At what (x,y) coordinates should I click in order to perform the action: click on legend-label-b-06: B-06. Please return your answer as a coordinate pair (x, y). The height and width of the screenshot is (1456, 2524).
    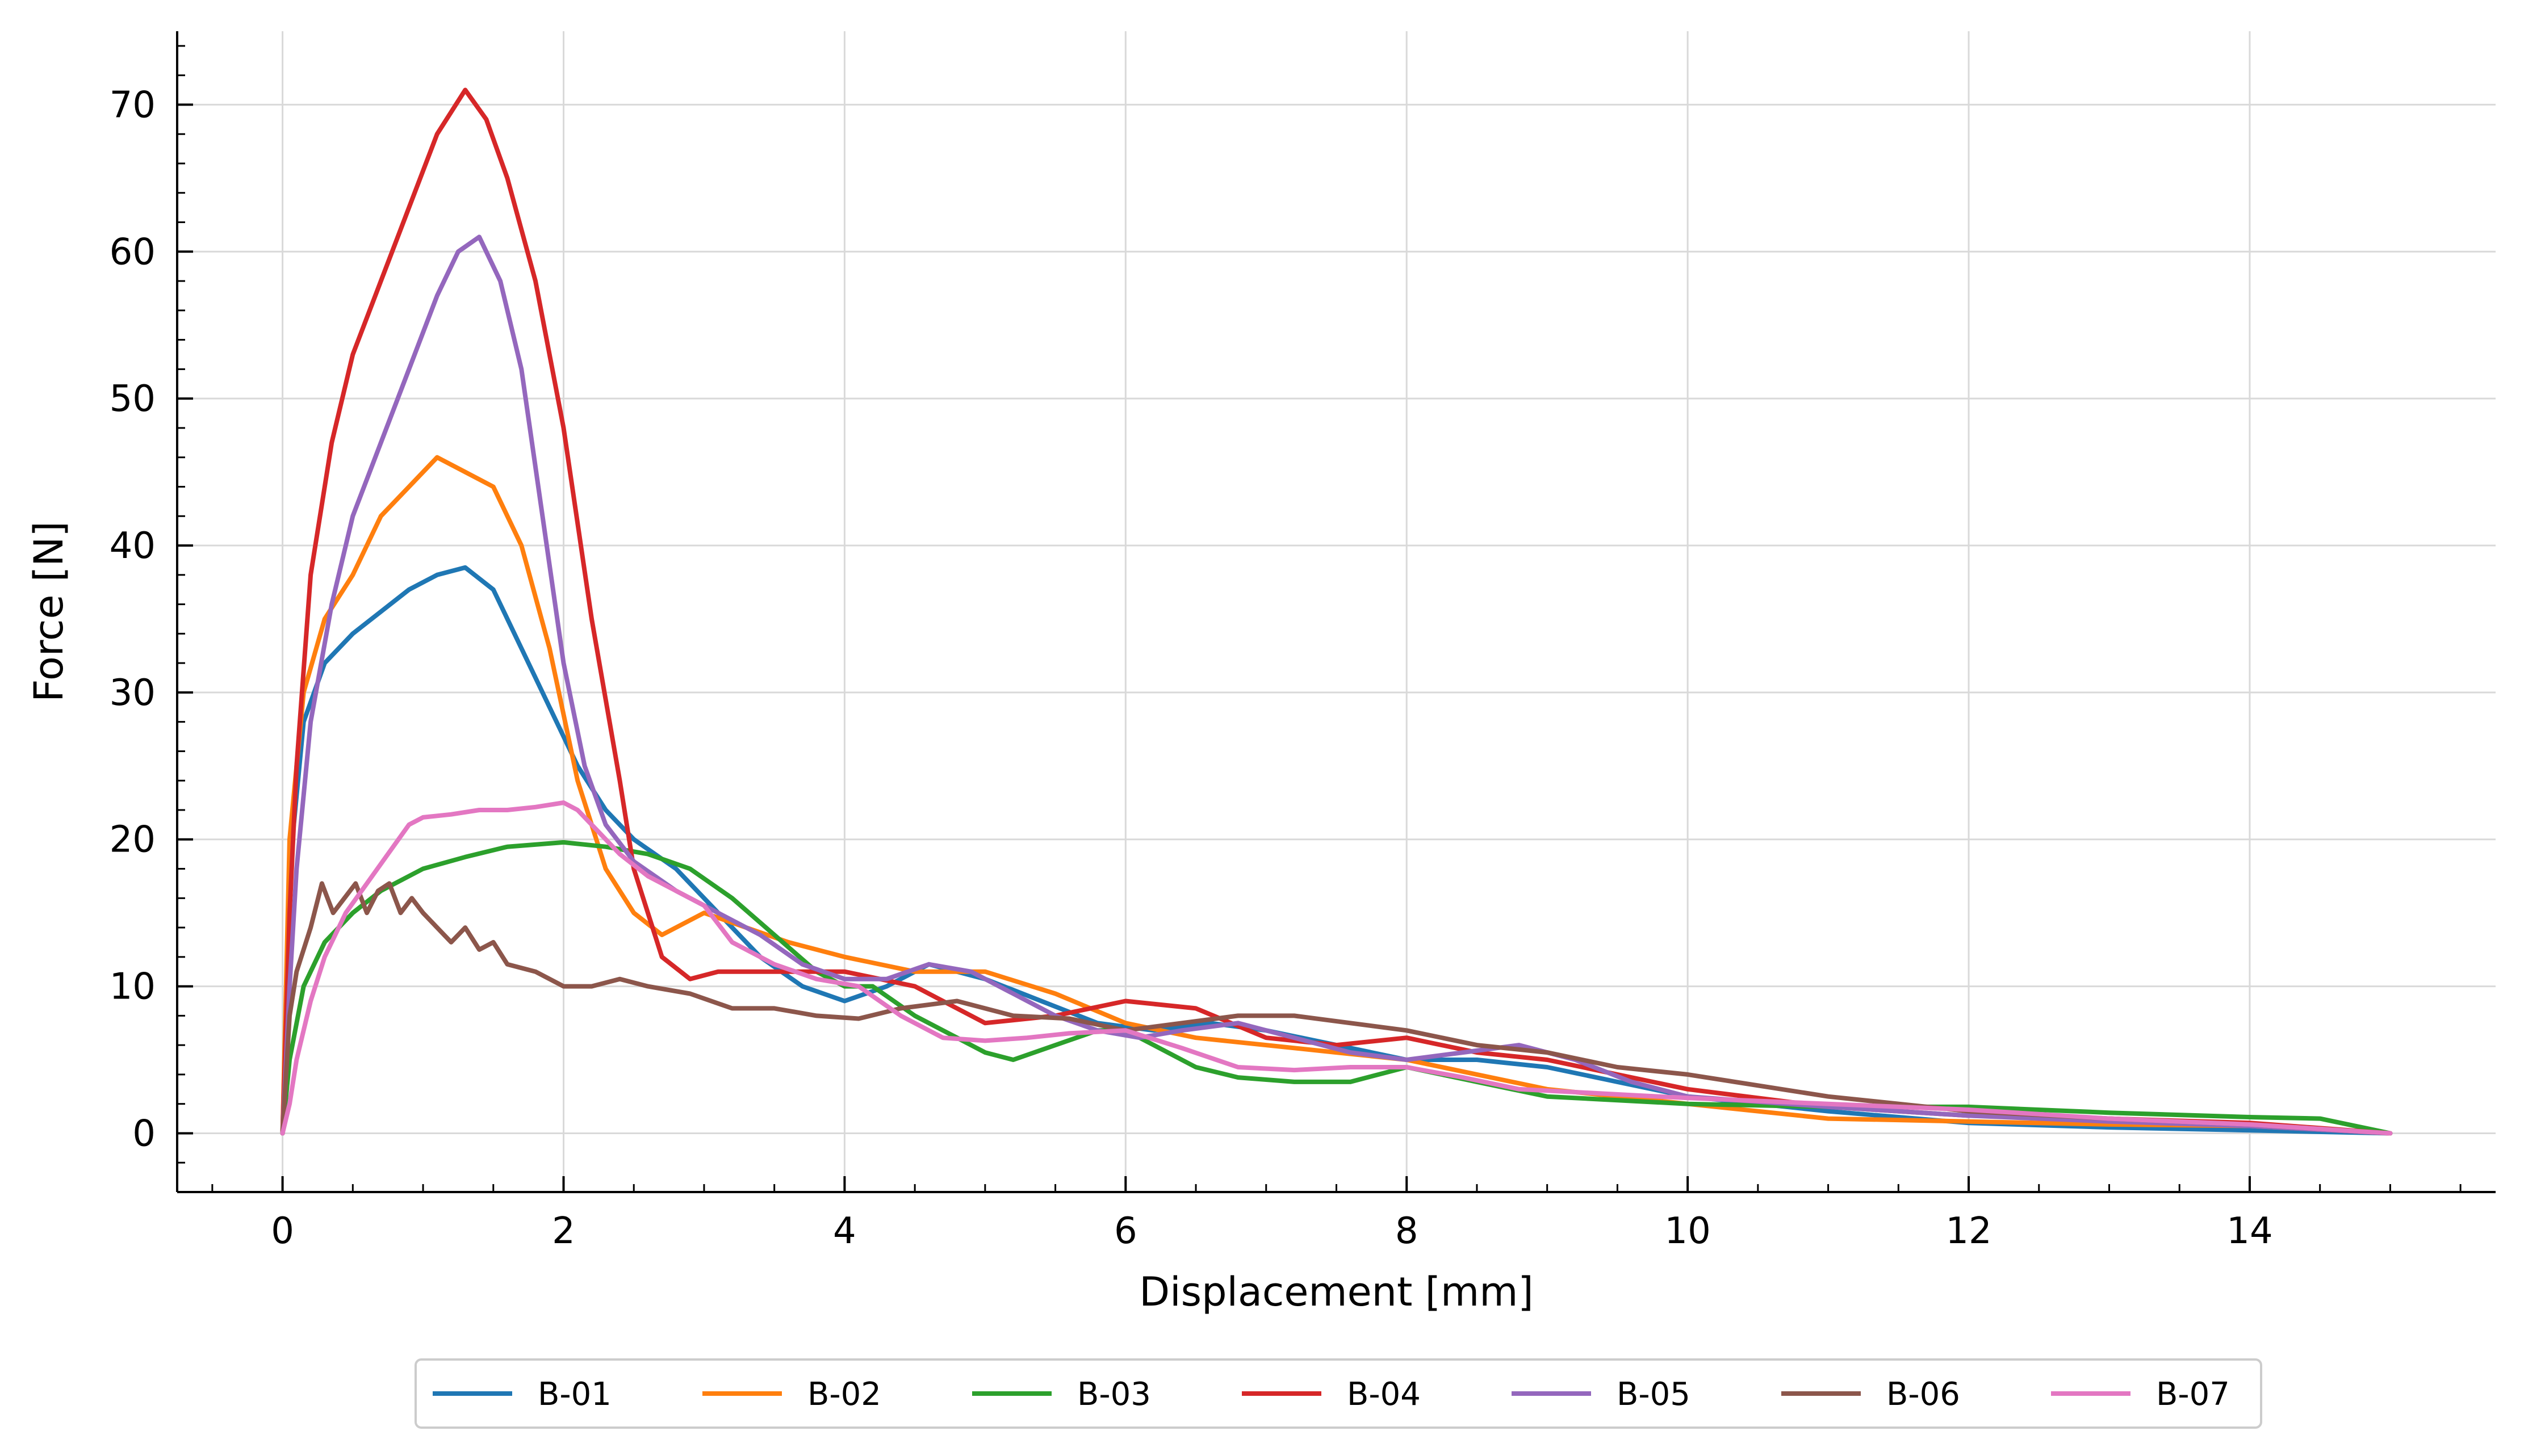
    Looking at the image, I should click on (1923, 1394).